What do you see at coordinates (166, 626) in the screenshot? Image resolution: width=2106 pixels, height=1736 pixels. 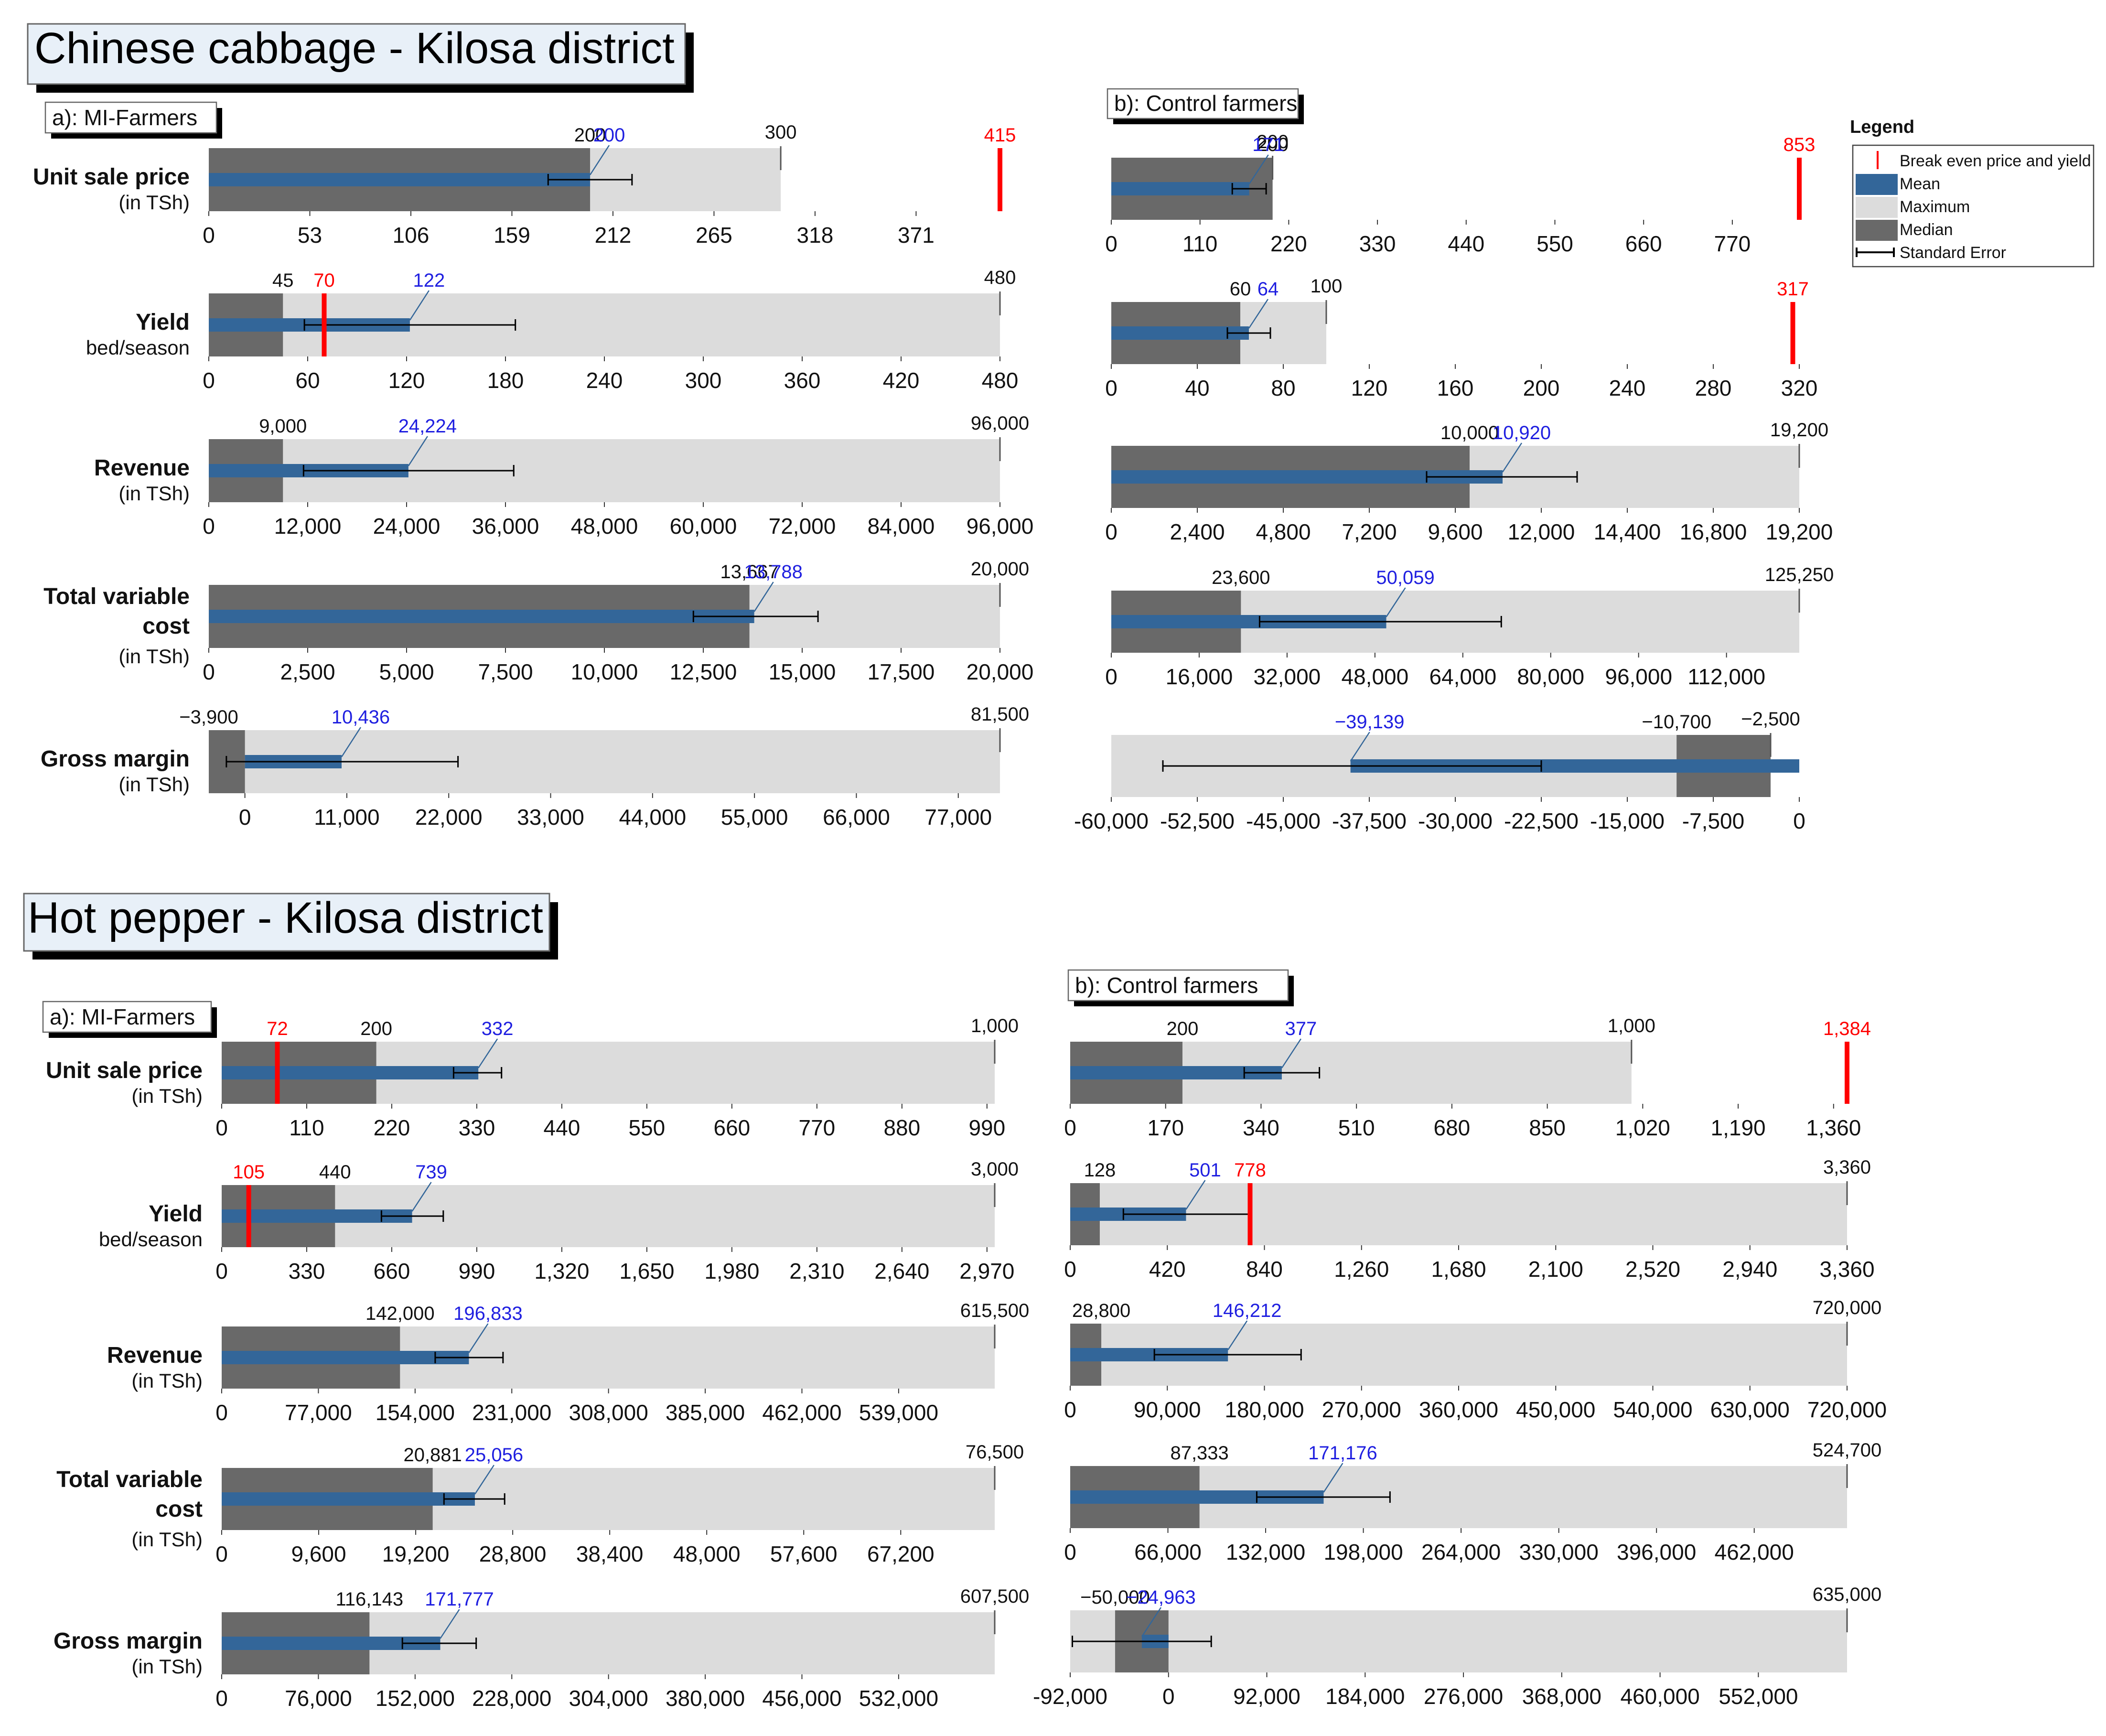 I see `row-label: cost` at bounding box center [166, 626].